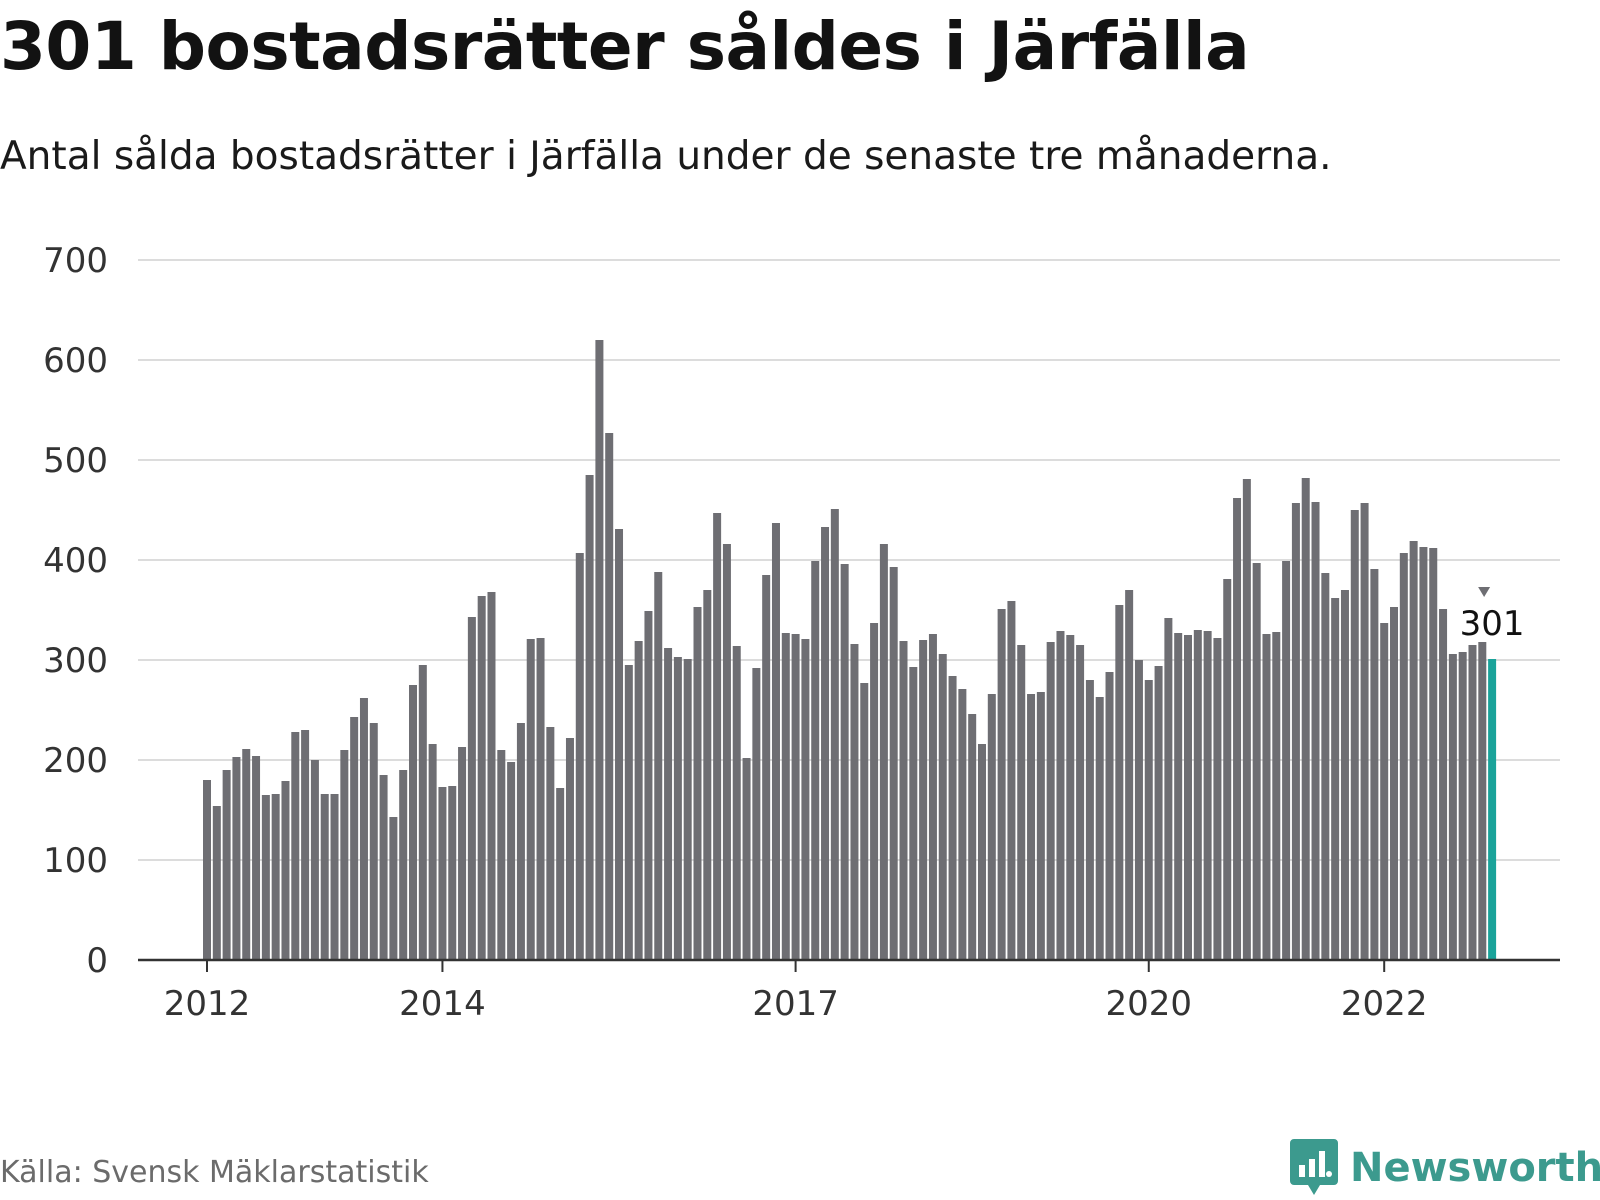  What do you see at coordinates (207, 1004) in the screenshot?
I see `x-tick-label: 2012` at bounding box center [207, 1004].